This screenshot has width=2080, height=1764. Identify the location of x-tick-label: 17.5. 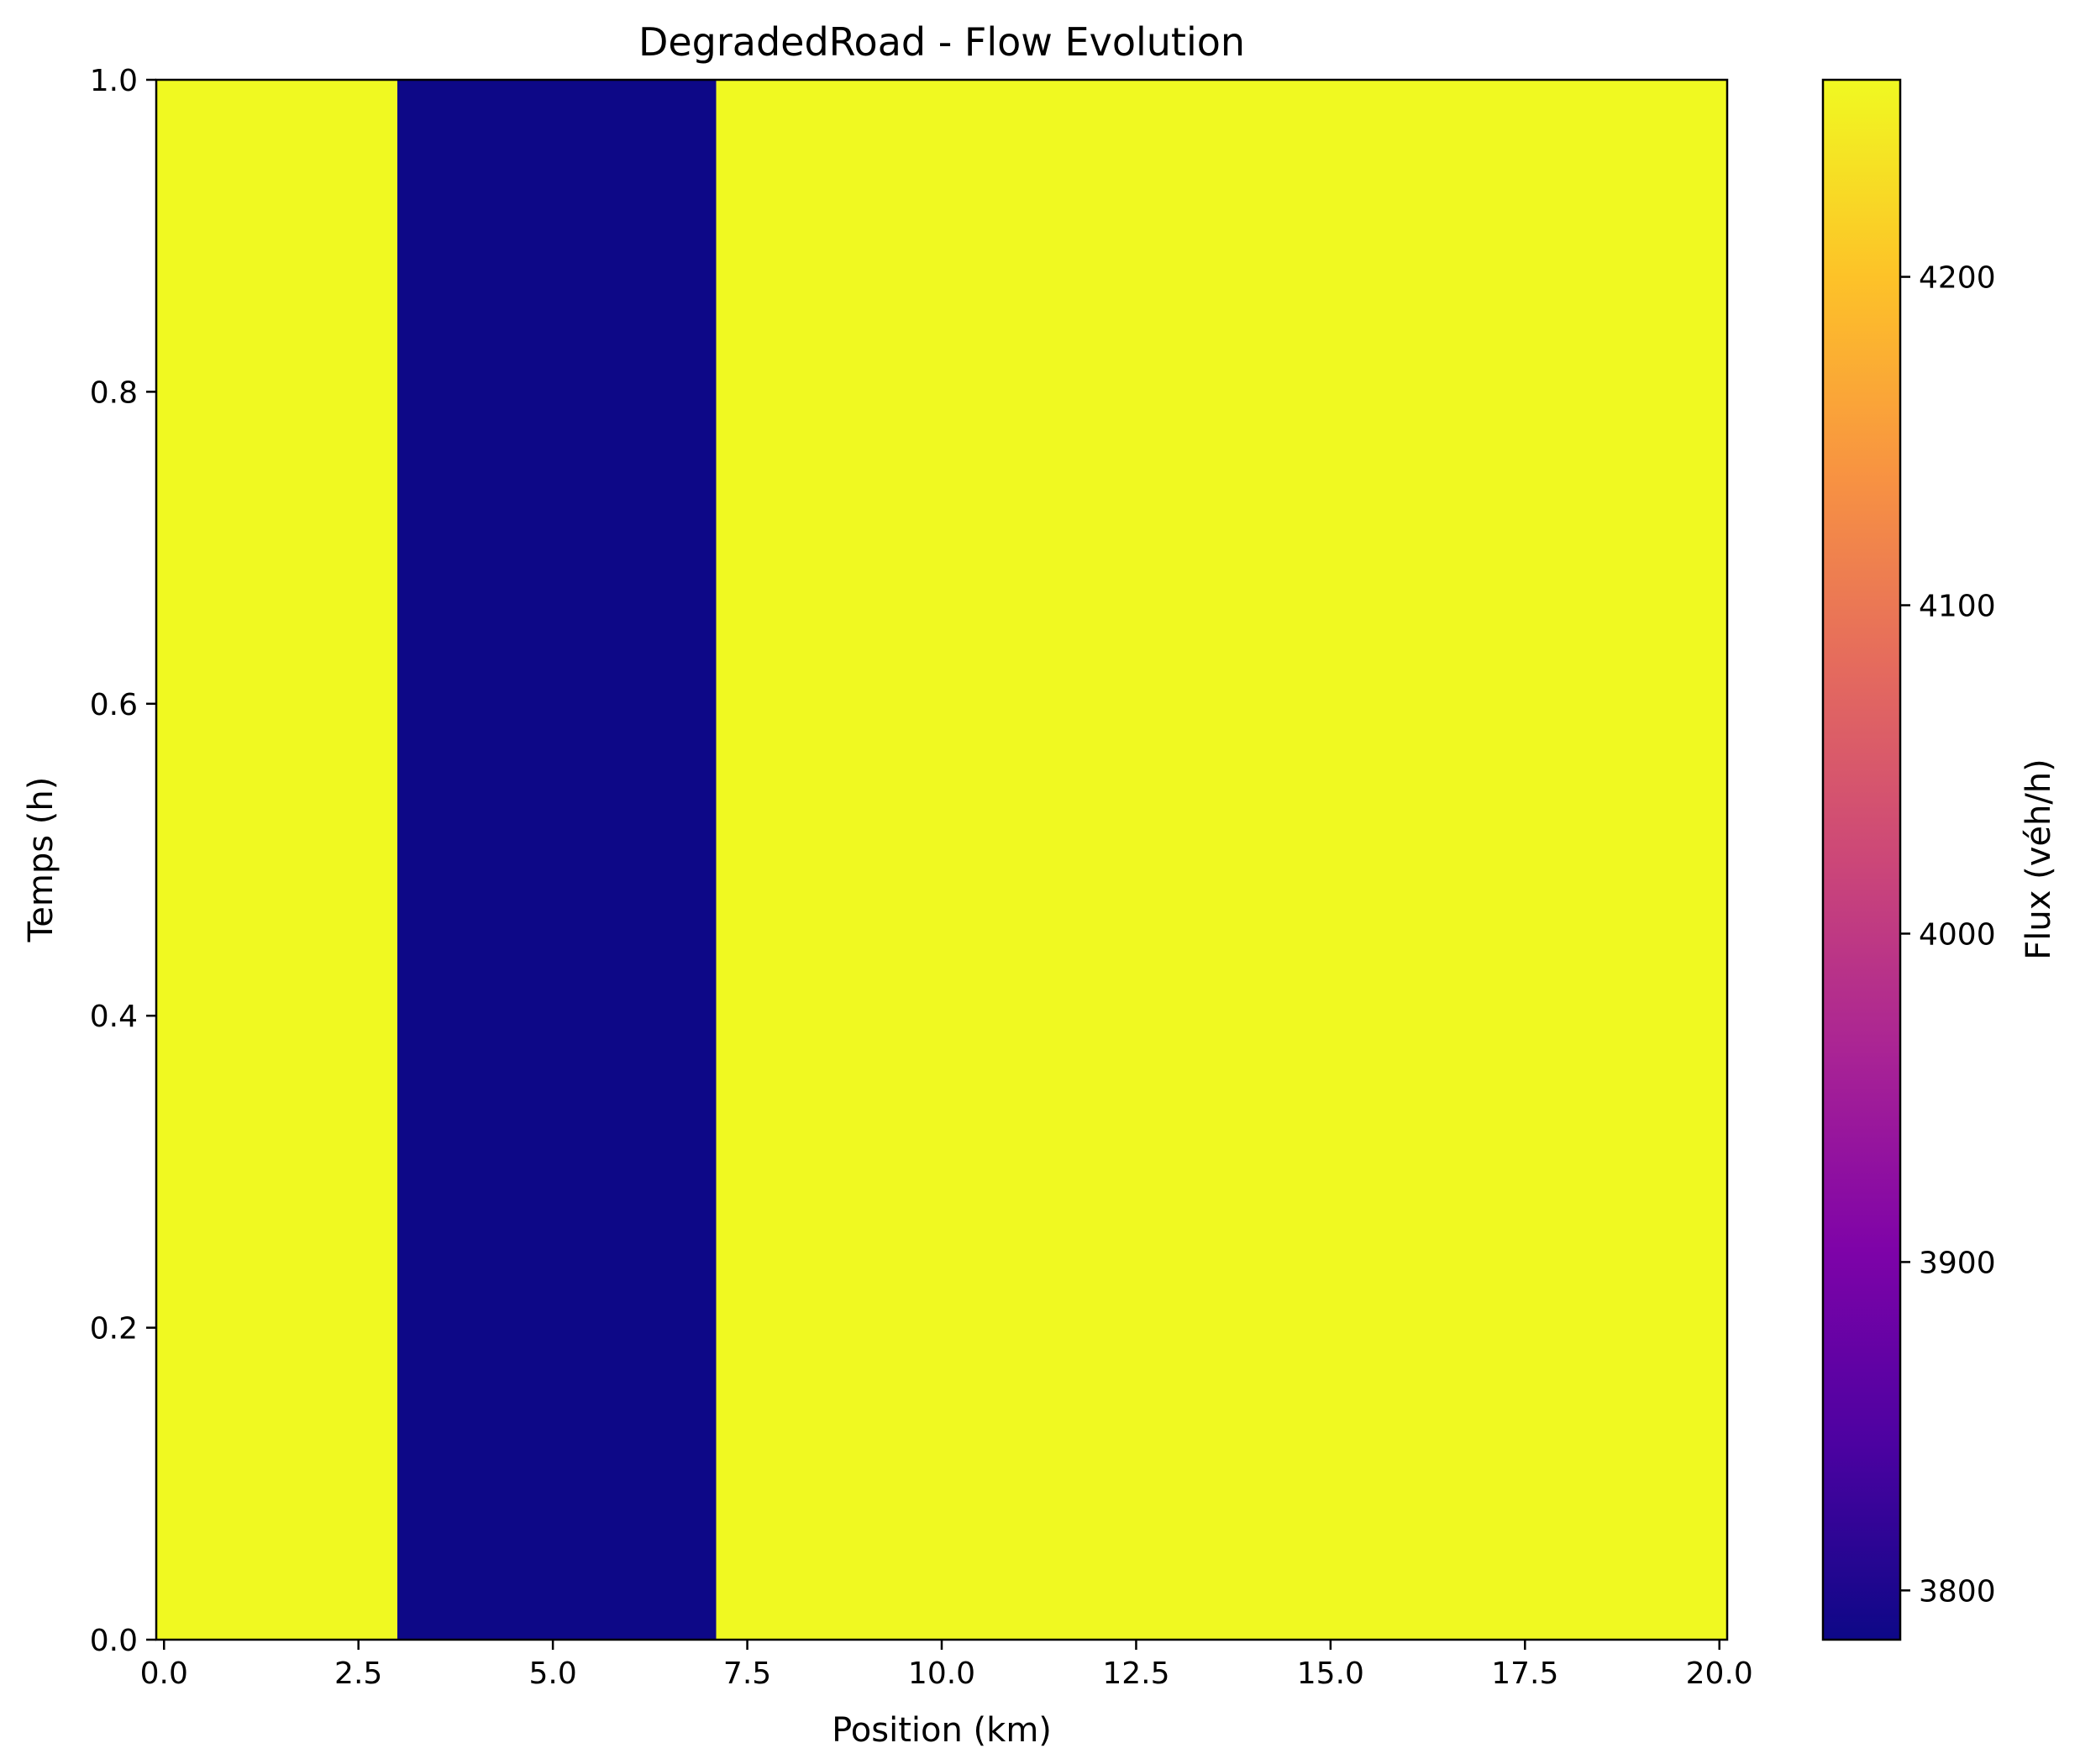
(1524, 1673).